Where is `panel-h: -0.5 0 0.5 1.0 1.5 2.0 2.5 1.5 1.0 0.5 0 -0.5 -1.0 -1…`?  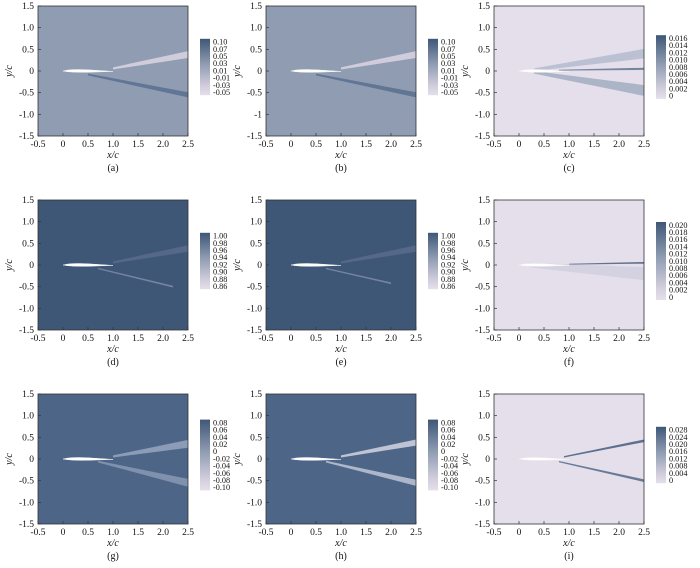
panel-h: -0.5 0 0.5 1.0 1.5 2.0 2.5 1.5 1.0 0.5 0 -0.5 -1.0 -1… is located at coordinates (345, 476).